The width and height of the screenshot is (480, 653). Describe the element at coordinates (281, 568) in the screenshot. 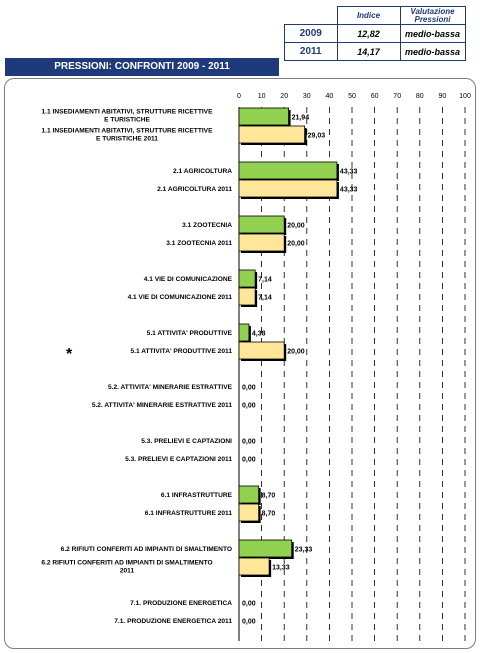

I see `data-label: 13,33` at that location.